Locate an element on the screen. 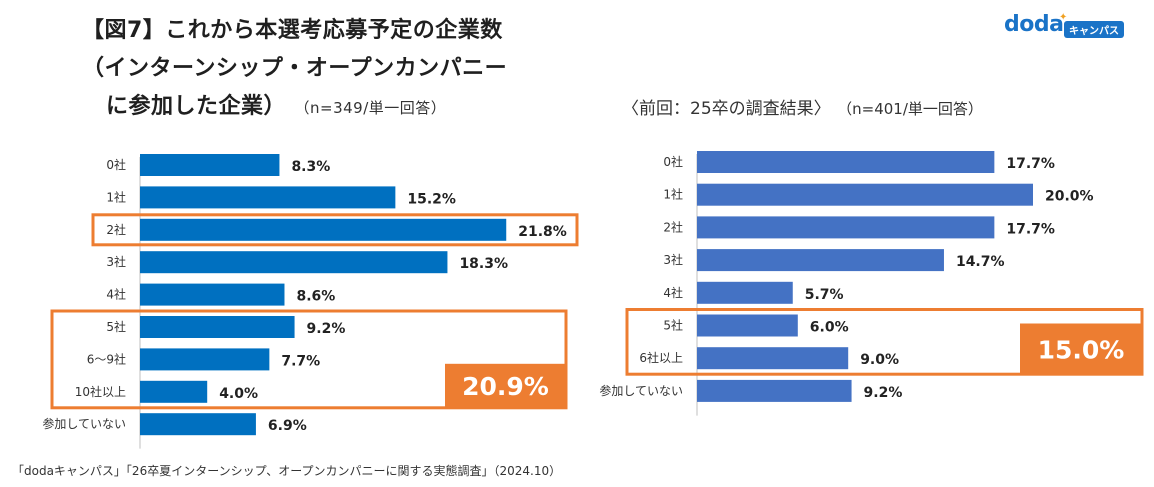  current-chart-value-label: 8.6% is located at coordinates (315, 297).